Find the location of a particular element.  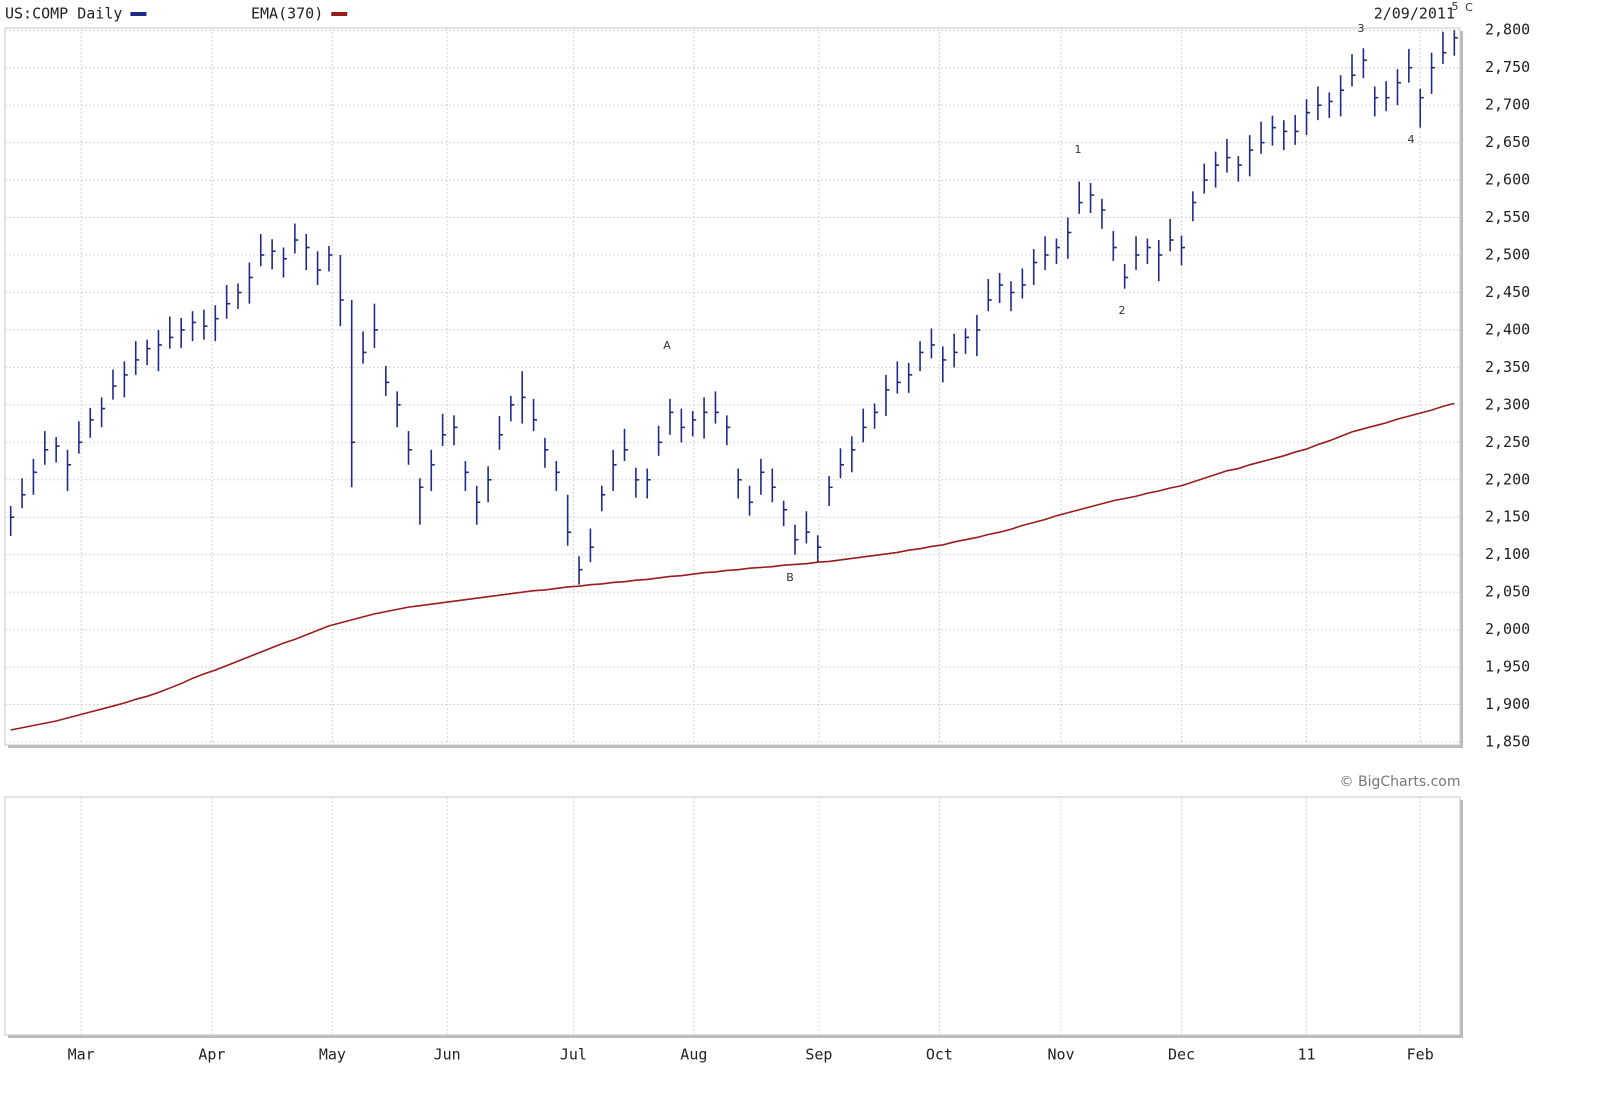

y-tick-label: 2,700 is located at coordinates (1507, 105).